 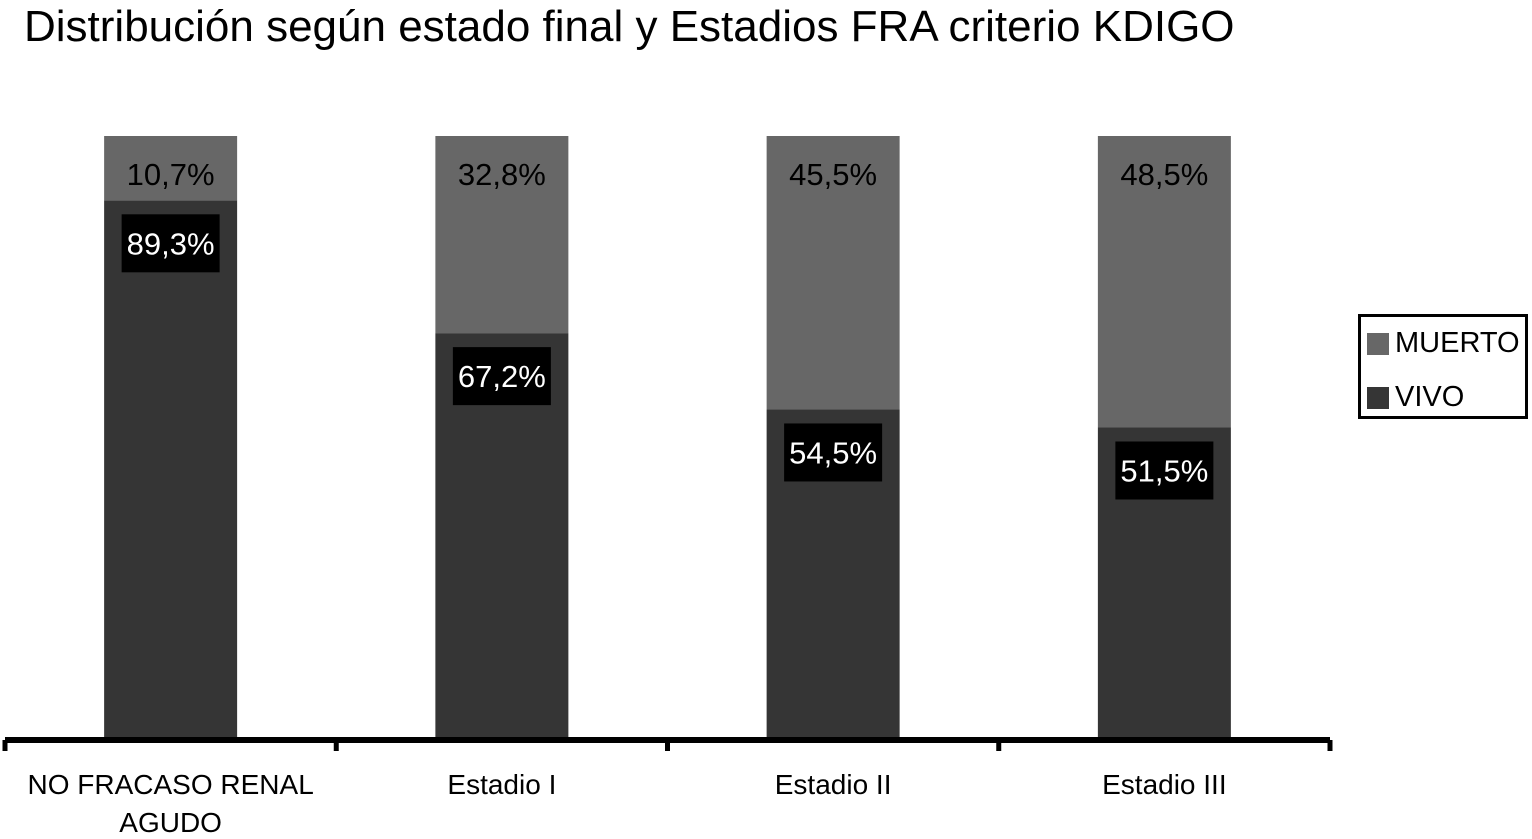 What do you see at coordinates (1378, 343) in the screenshot?
I see `legend-swatch-muerto` at bounding box center [1378, 343].